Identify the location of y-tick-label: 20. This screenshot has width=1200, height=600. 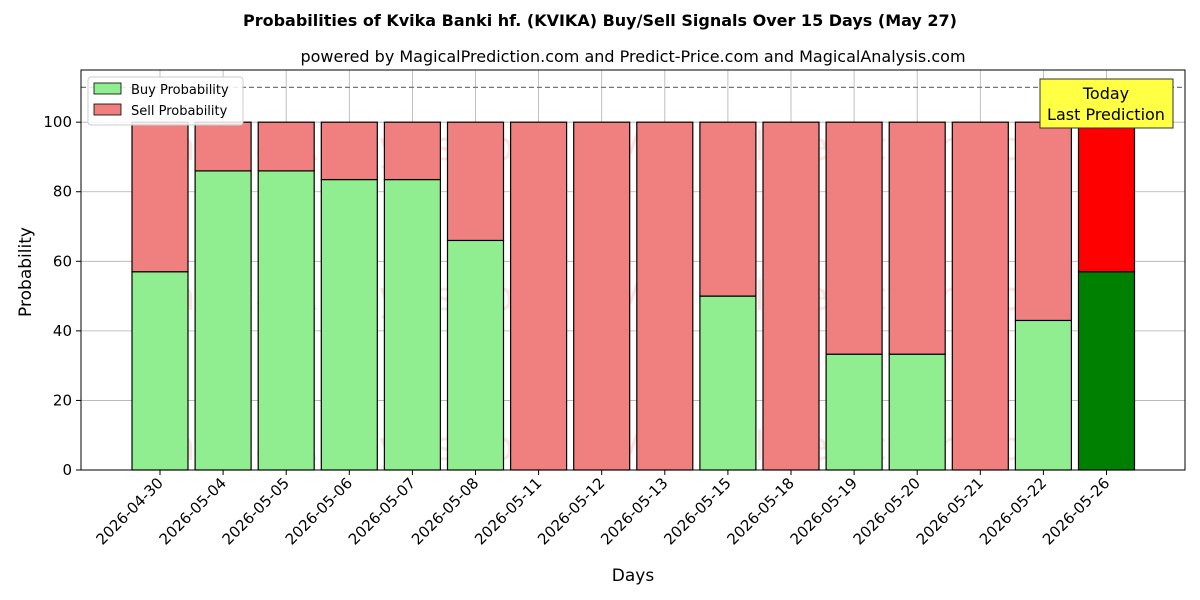
(62, 400).